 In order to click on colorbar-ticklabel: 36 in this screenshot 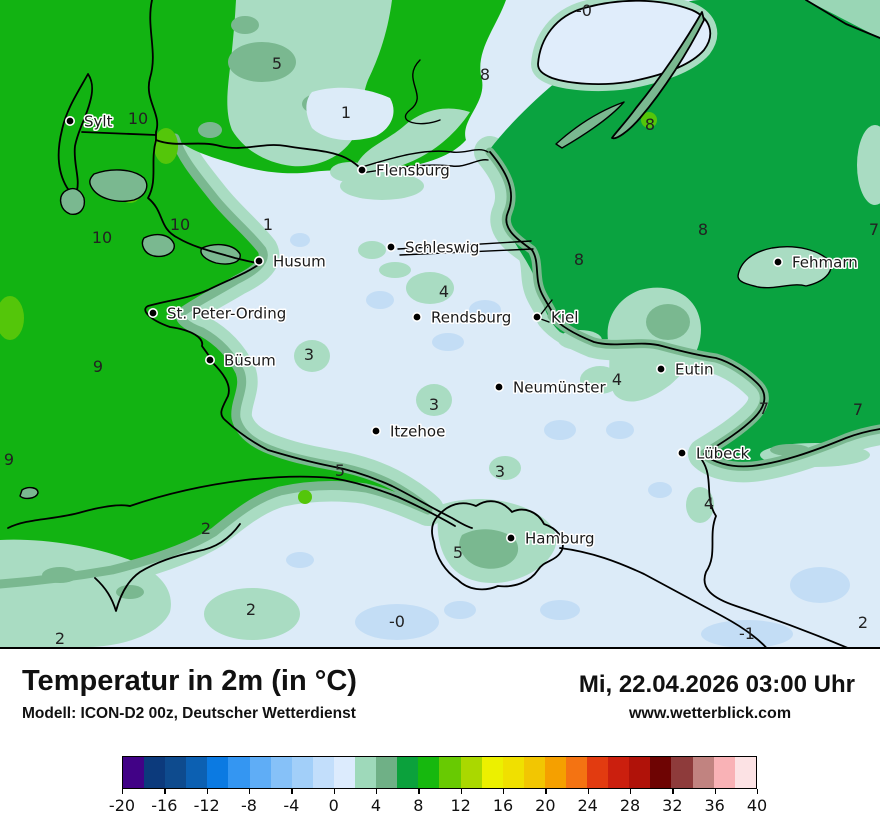, I will do `click(714, 805)`.